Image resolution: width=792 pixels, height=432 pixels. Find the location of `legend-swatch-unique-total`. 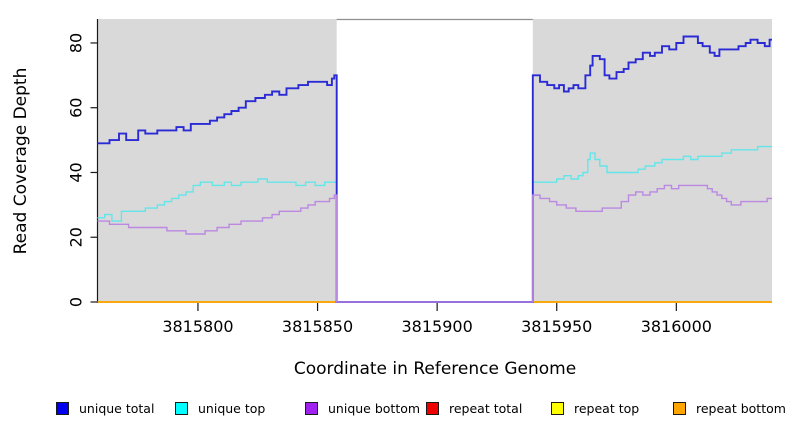

legend-swatch-unique-total is located at coordinates (62, 408).